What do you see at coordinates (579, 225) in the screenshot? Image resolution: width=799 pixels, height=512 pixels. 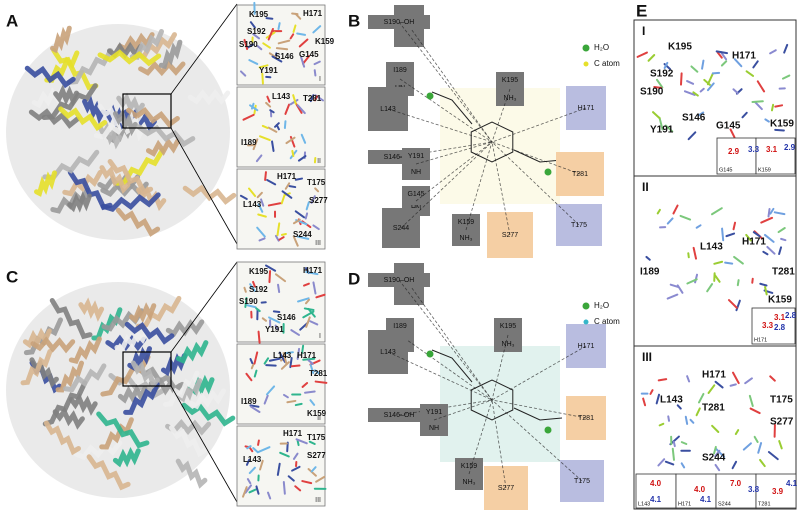 I see `residue-label: T175` at bounding box center [579, 225].